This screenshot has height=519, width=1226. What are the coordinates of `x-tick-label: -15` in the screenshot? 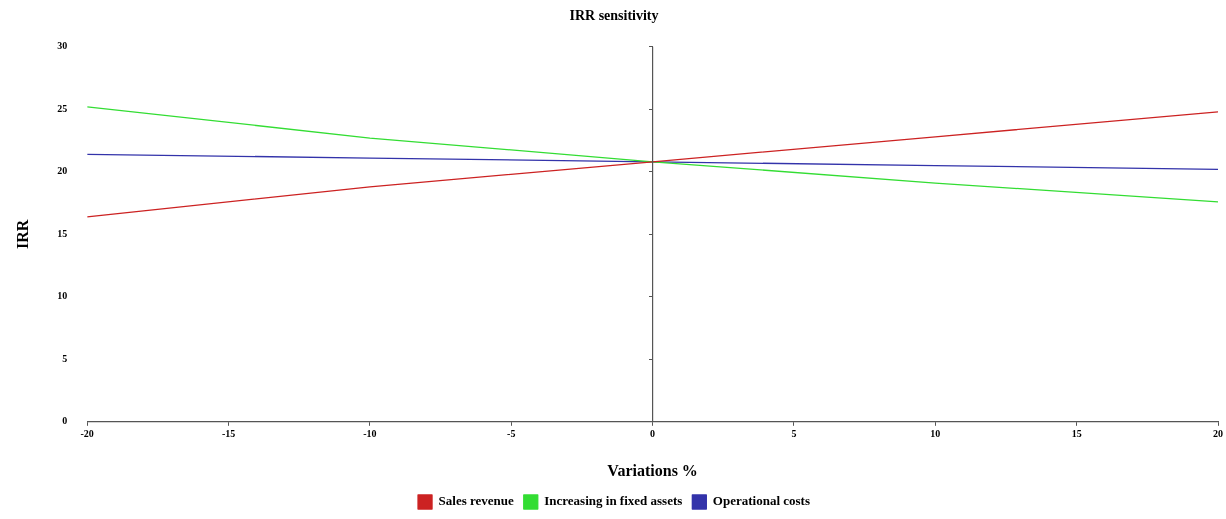 It's located at (228, 434).